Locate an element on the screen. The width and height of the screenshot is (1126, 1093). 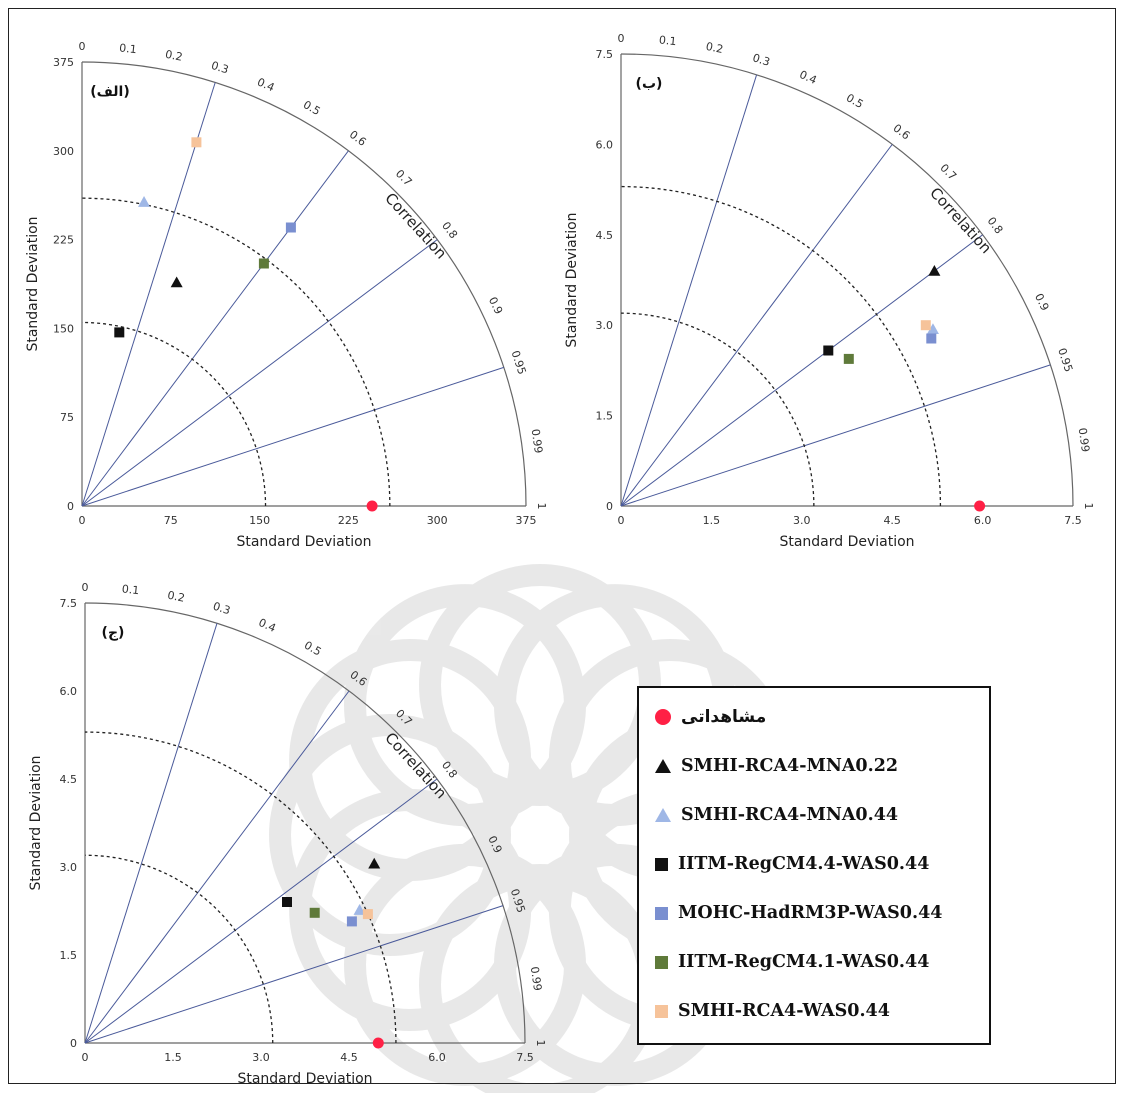
correlation-tick-label: 0.95 is located at coordinates (1065, 359).